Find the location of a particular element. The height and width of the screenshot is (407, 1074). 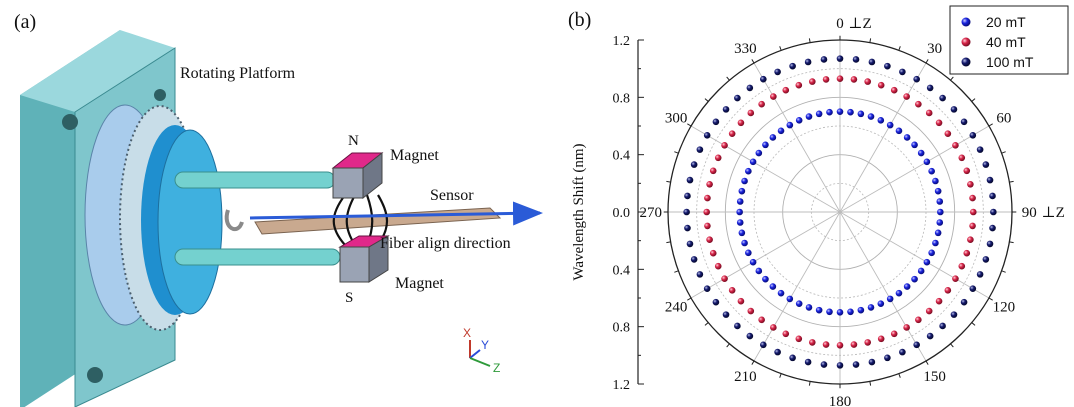

pole-n-label: N is located at coordinates (353, 141).